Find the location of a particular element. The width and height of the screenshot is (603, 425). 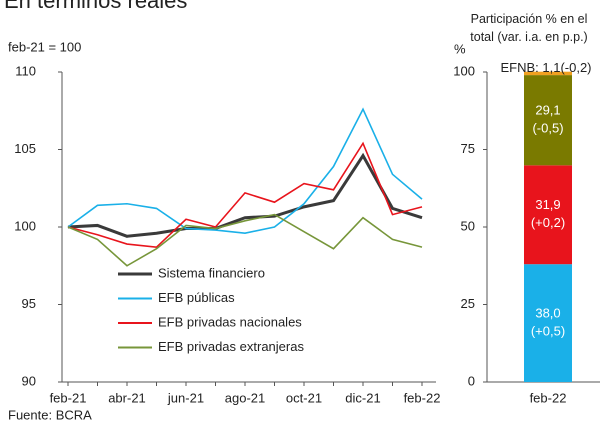

y-tick-label: 90 is located at coordinates (29, 380).